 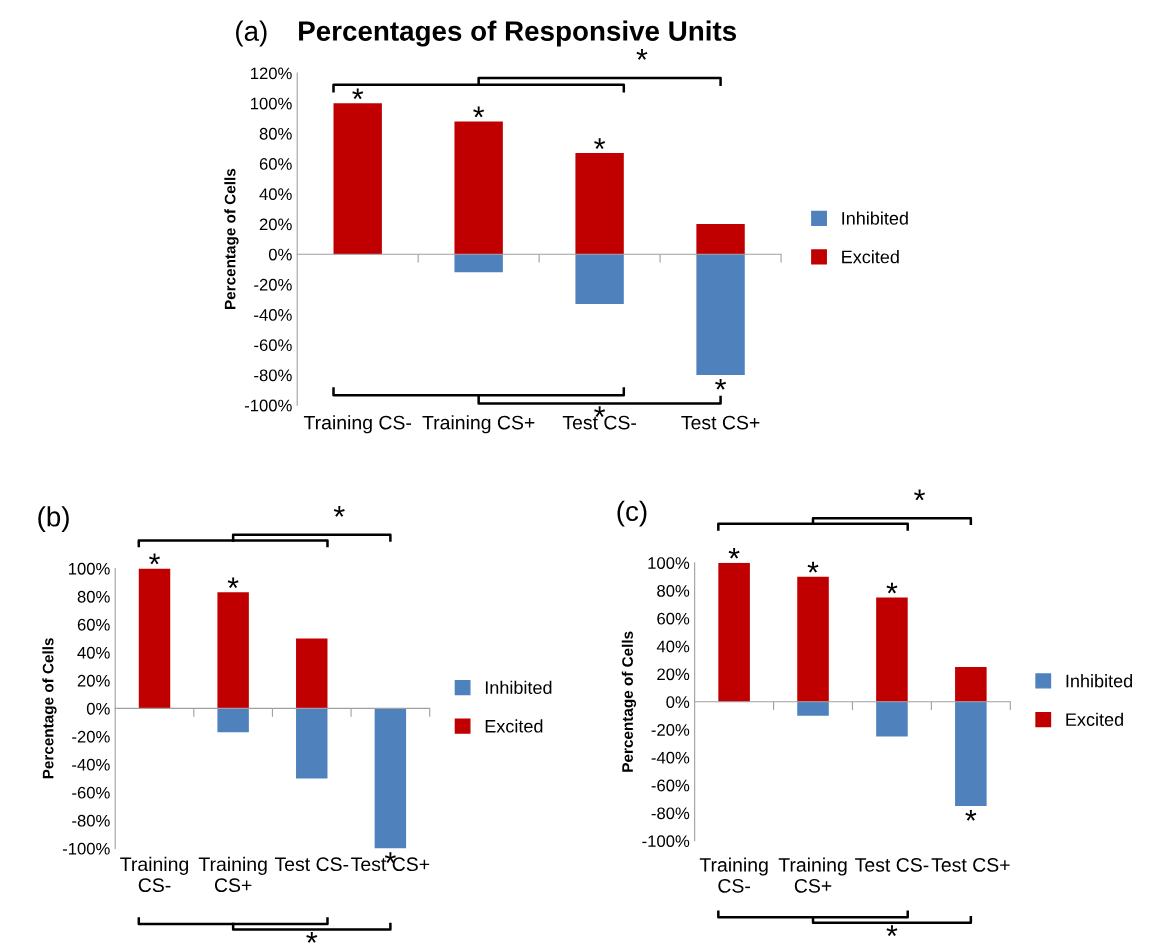 What do you see at coordinates (518, 33) in the screenshot?
I see `chart-subtitle: Percentages of Responsive Units` at bounding box center [518, 33].